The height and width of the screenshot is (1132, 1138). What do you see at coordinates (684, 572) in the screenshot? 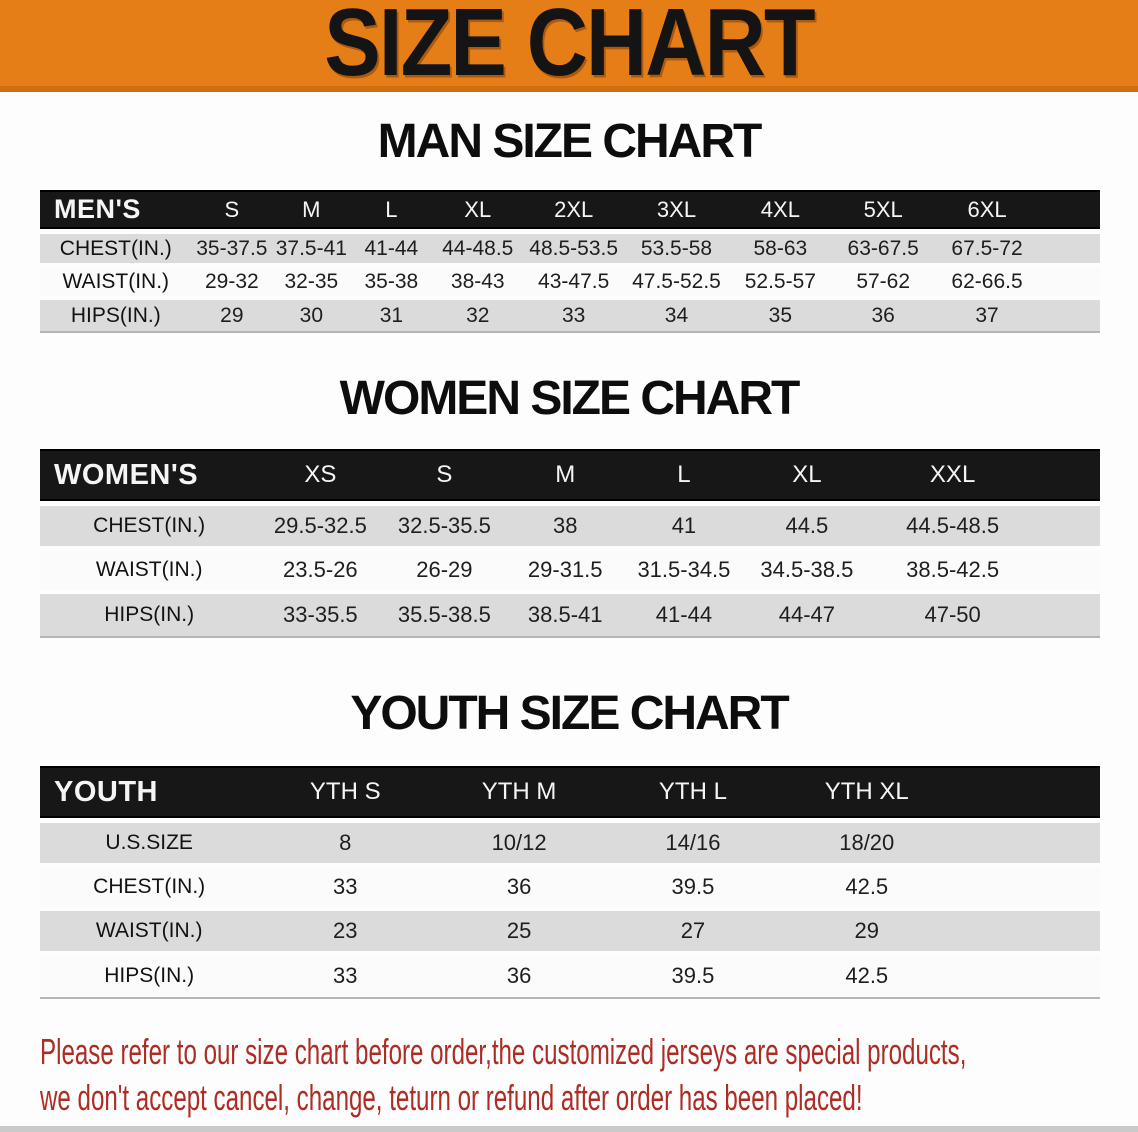
I see `size-value-cell: 31.5-34.5` at bounding box center [684, 572].